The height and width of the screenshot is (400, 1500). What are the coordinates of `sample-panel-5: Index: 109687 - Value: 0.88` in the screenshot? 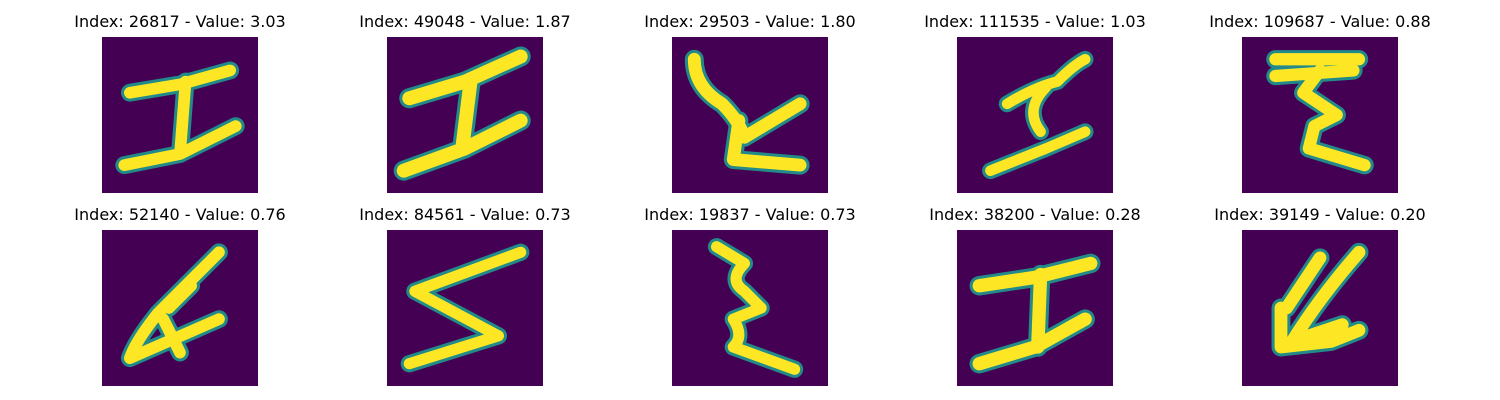 It's located at (1320, 107).